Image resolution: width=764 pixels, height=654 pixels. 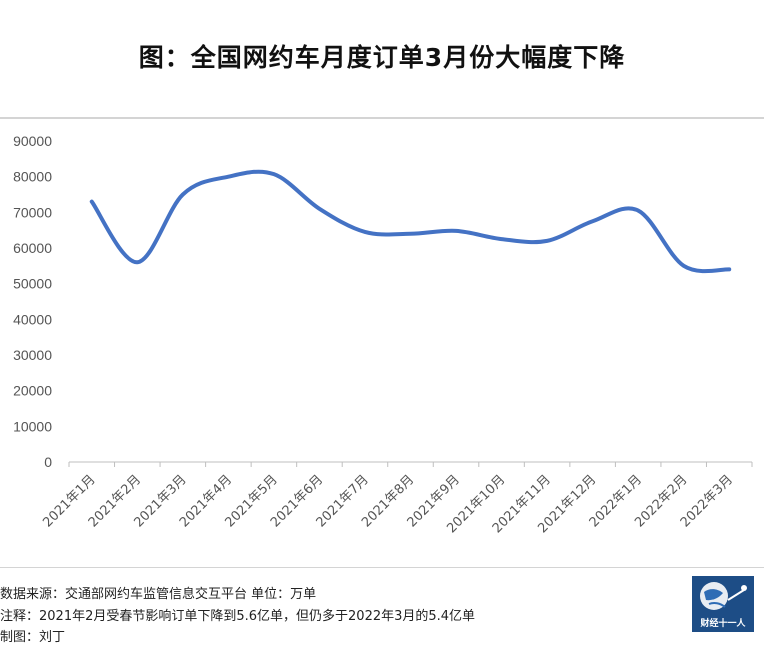 I want to click on y-tick-label: 0, so click(x=48, y=462).